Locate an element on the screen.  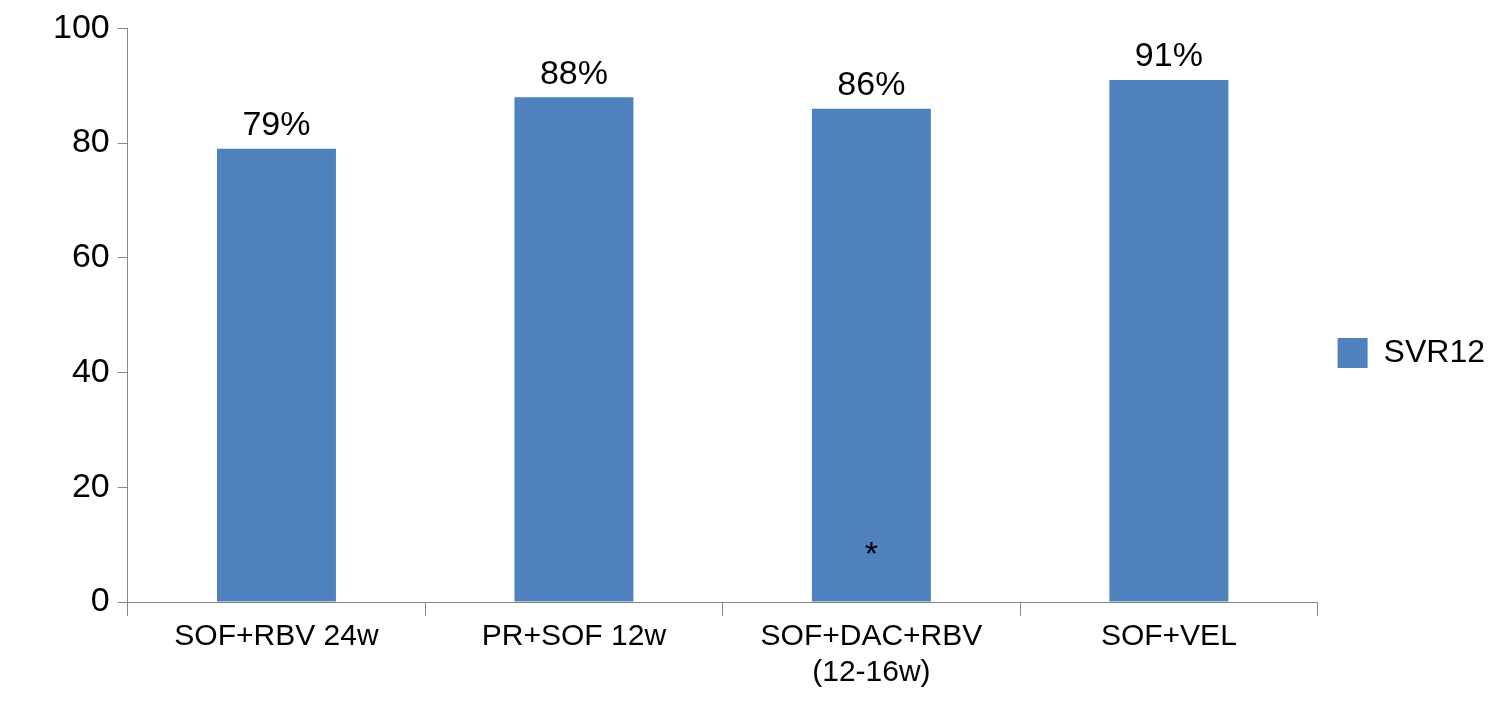
data-label: 88% is located at coordinates (573, 71).